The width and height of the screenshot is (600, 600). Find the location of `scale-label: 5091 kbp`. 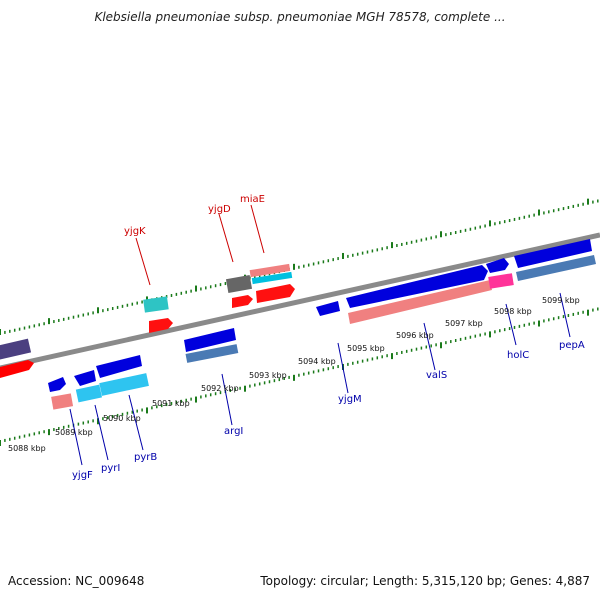

scale-label: 5091 kbp is located at coordinates (171, 403).